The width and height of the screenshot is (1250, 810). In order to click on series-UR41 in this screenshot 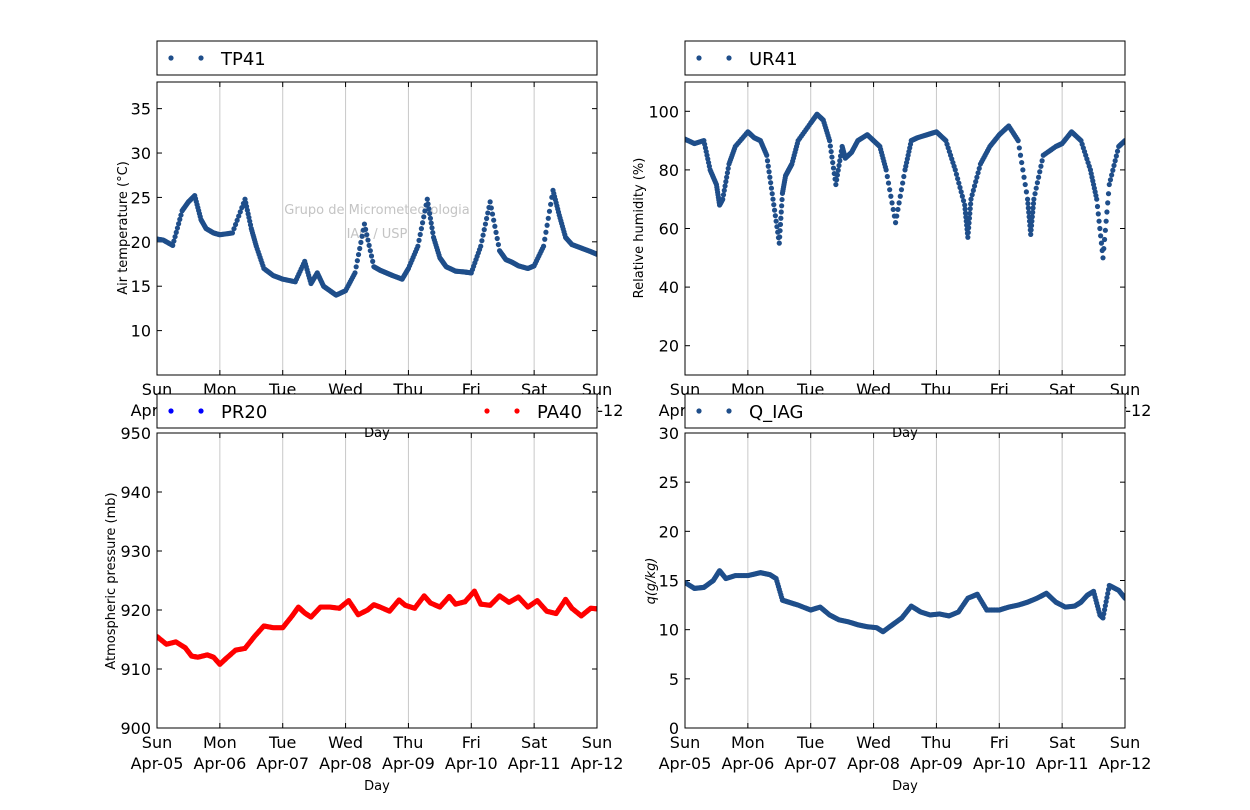, I will do `click(905, 186)`.